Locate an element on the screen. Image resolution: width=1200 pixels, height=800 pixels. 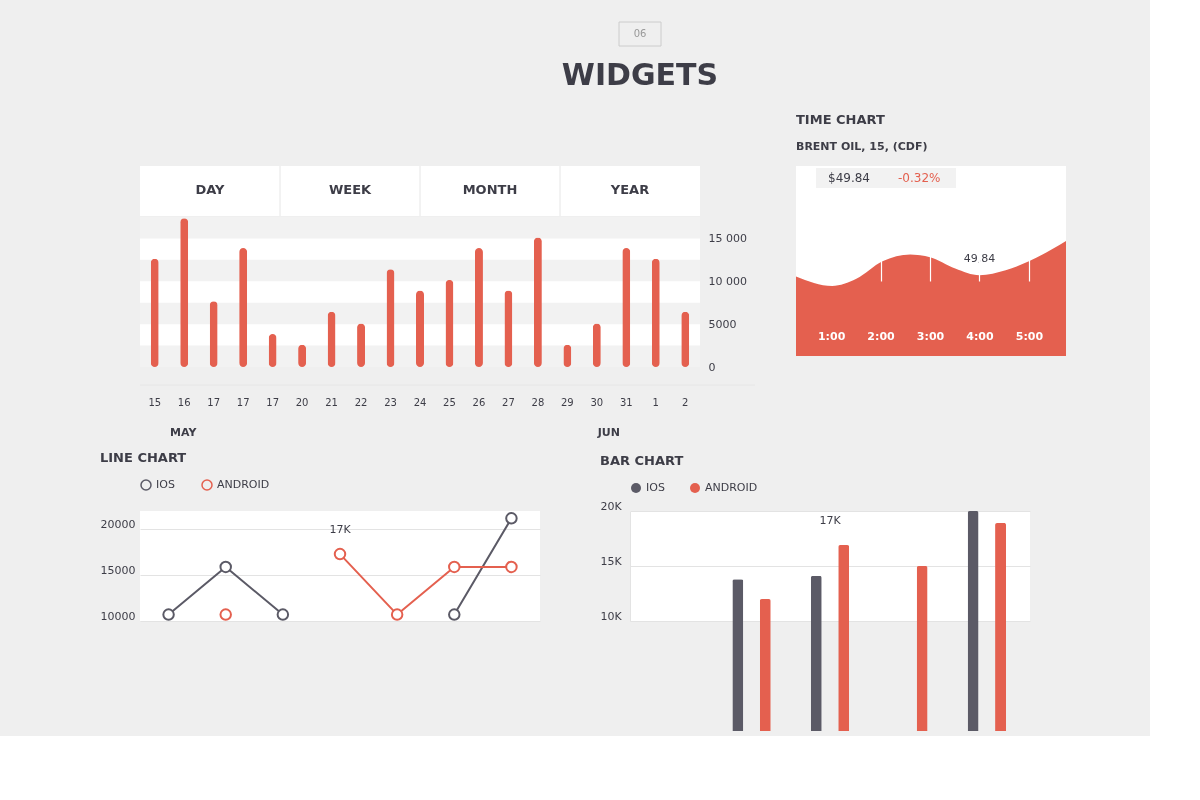
y-tick-label: 15 000 is located at coordinates (727, 238).